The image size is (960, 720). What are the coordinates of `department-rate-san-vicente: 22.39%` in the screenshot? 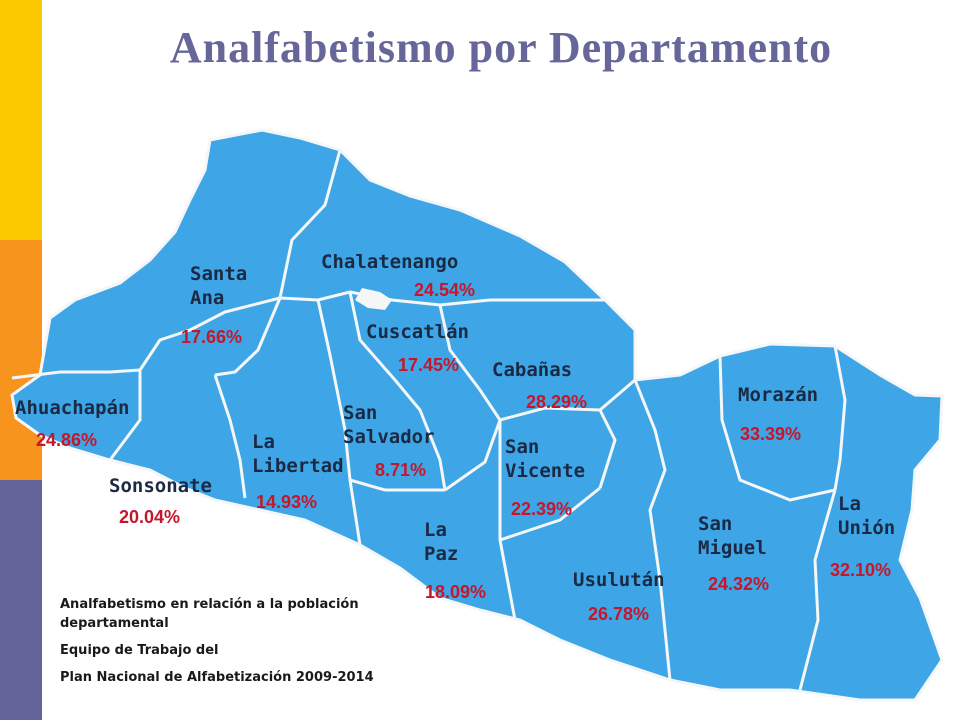 It's located at (542, 509).